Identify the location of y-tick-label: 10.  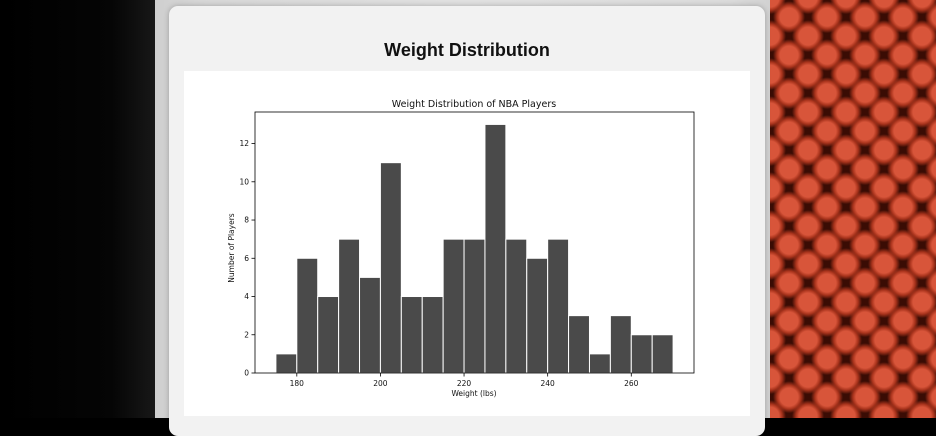
(244, 181).